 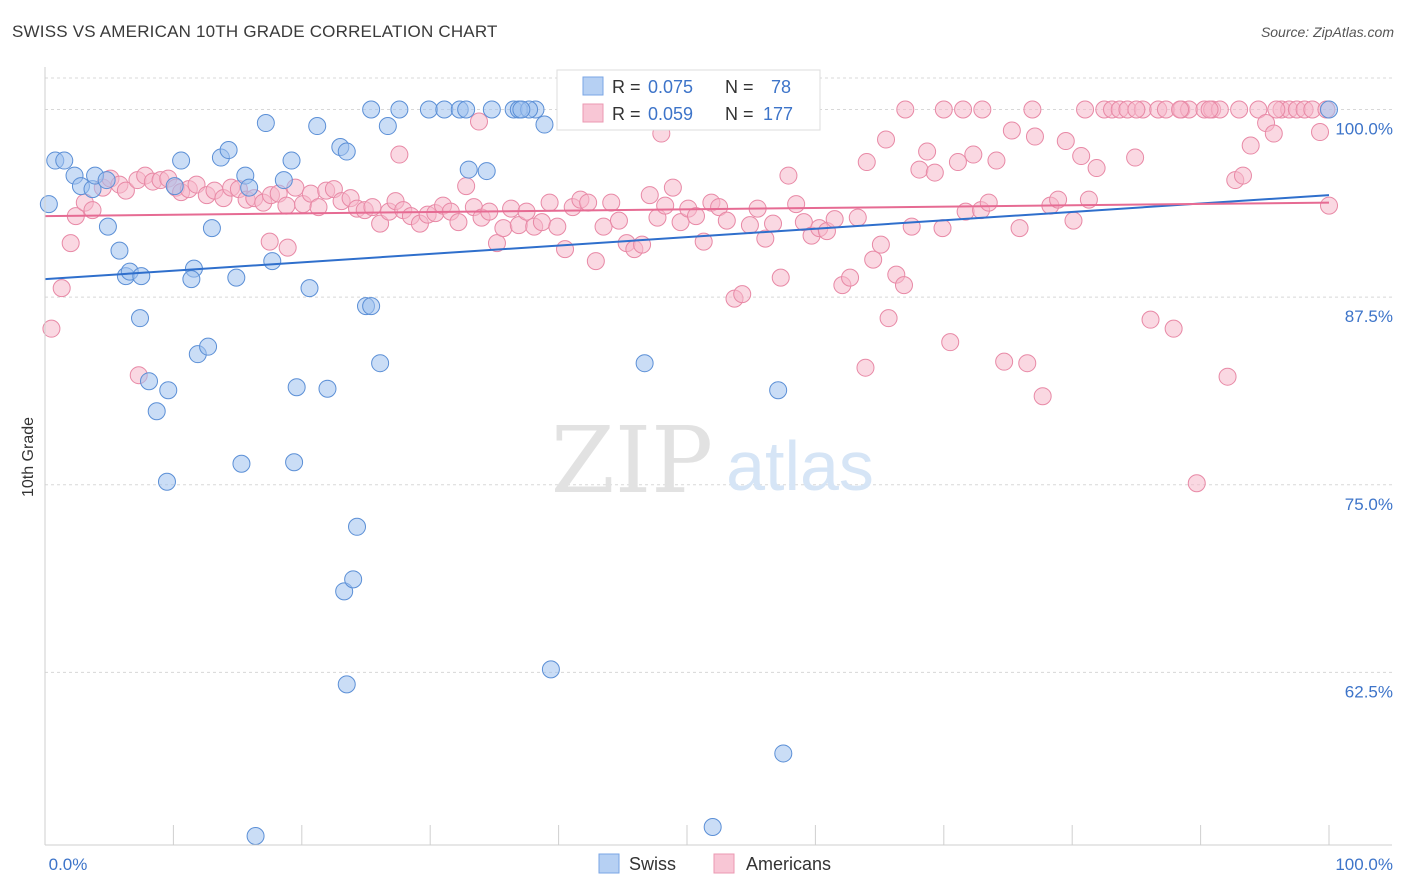 I want to click on legend-label-swiss: Swiss, so click(x=652, y=864).